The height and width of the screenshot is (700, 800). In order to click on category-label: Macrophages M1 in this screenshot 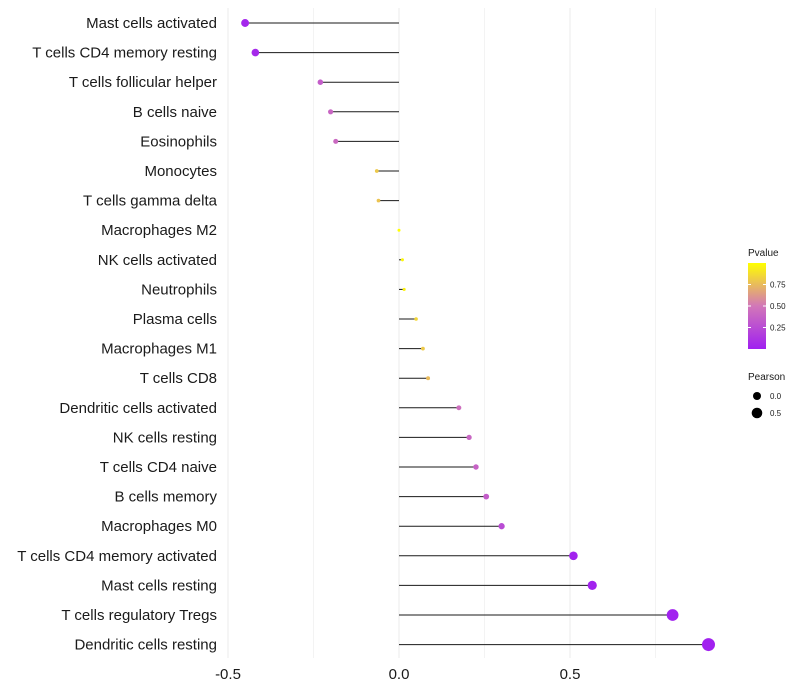, I will do `click(159, 349)`.